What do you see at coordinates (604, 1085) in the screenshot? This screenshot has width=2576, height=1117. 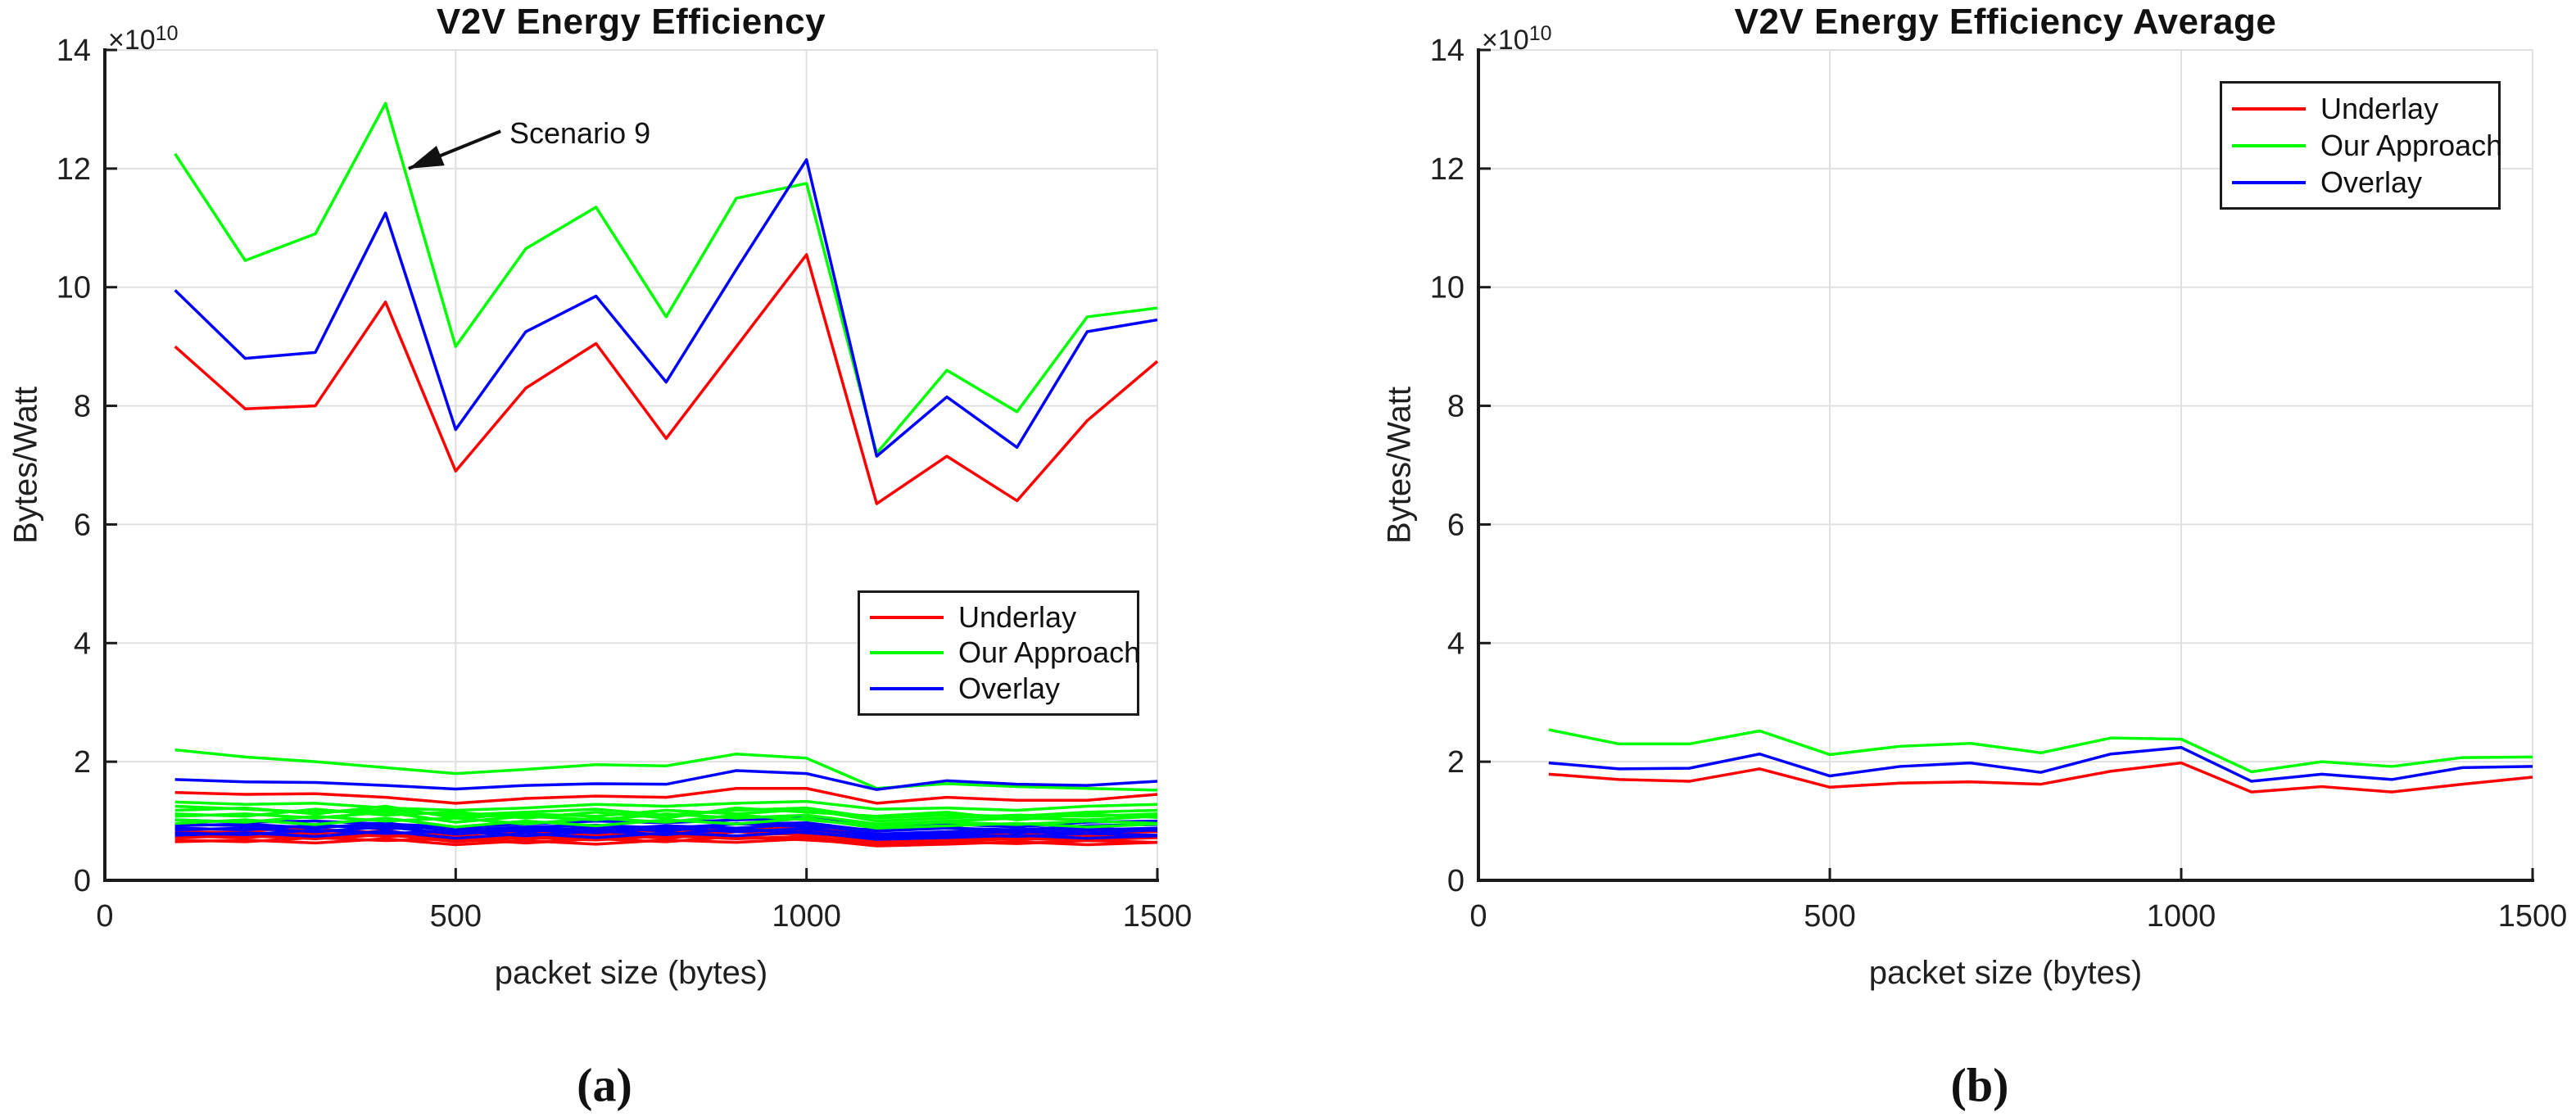 I see `caption-a: (a)` at bounding box center [604, 1085].